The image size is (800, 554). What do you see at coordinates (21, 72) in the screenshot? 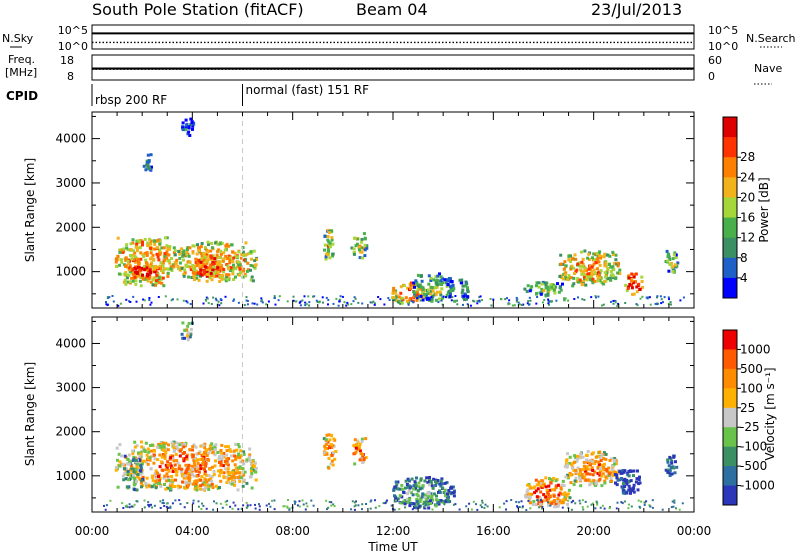
I see `freq-left-label-2: [MHz]` at bounding box center [21, 72].